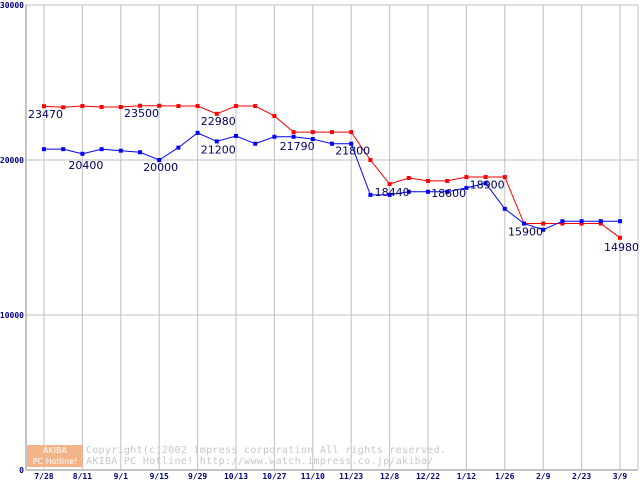 The image size is (640, 480). Describe the element at coordinates (55, 456) in the screenshot. I see `akiba-logo: AKIBA PC Hotline!` at that location.